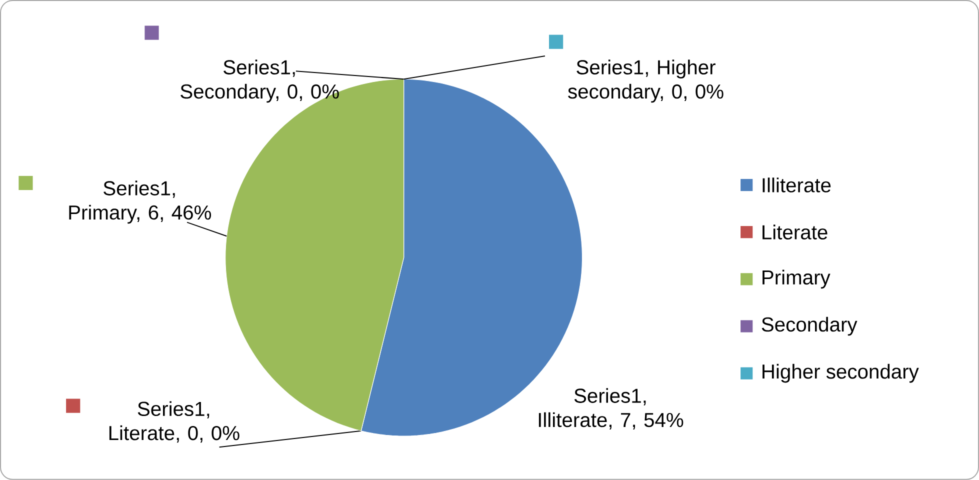 Image resolution: width=979 pixels, height=480 pixels. Describe the element at coordinates (646, 81) in the screenshot. I see `text: Series1, Higher secondary, 0, 0%` at that location.